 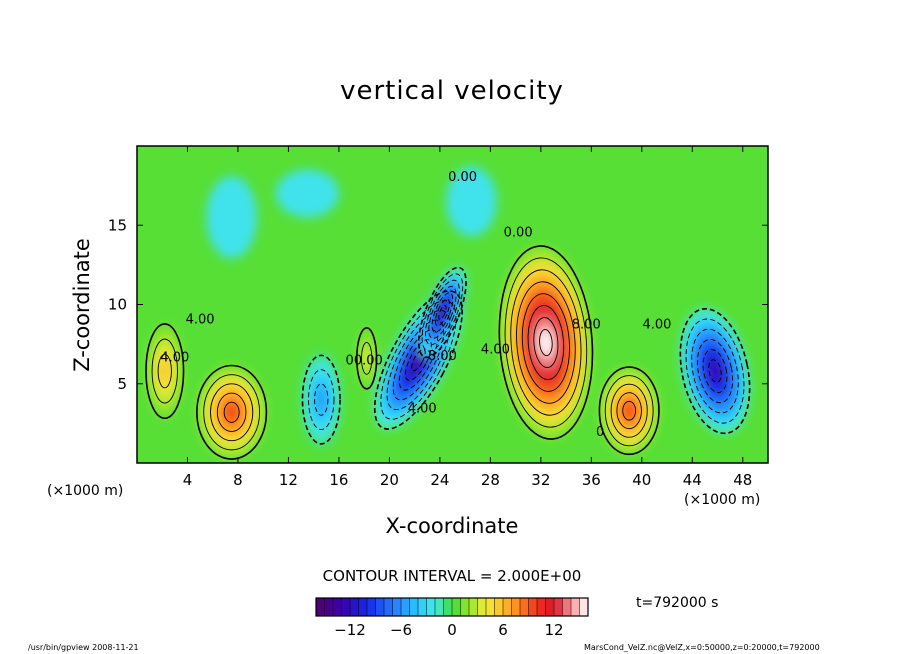 What do you see at coordinates (722, 500) in the screenshot?
I see `x-unit-right: (×1000 m)` at bounding box center [722, 500].